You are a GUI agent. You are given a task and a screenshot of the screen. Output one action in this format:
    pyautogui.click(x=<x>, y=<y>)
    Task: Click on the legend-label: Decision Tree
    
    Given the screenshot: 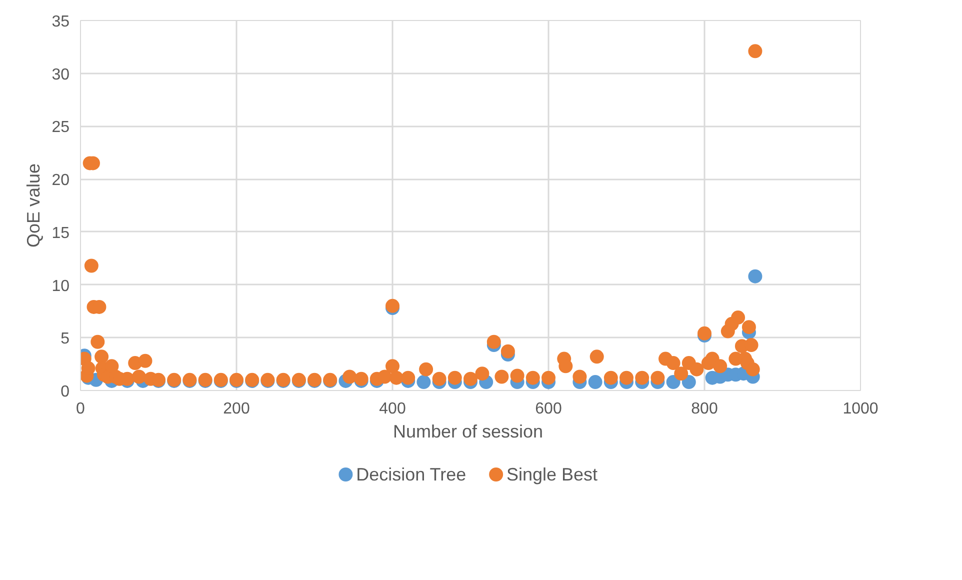 What is the action you would take?
    pyautogui.click(x=411, y=474)
    